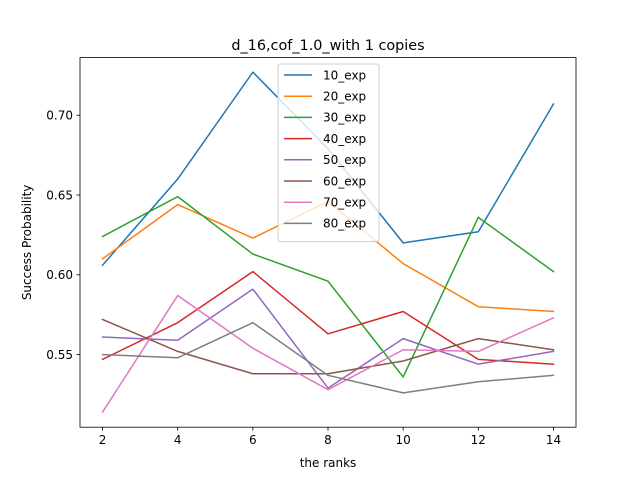 Image resolution: width=640 pixels, height=480 pixels. Describe the element at coordinates (344, 181) in the screenshot. I see `legend-label-60_exp: 60_exp` at that location.